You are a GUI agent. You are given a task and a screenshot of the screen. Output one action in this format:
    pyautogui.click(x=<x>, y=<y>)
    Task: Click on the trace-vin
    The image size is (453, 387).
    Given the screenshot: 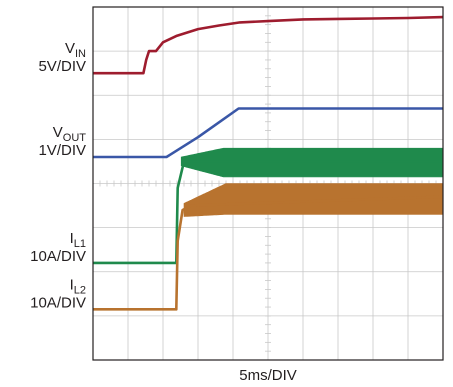 What is the action you would take?
    pyautogui.click(x=268, y=45)
    